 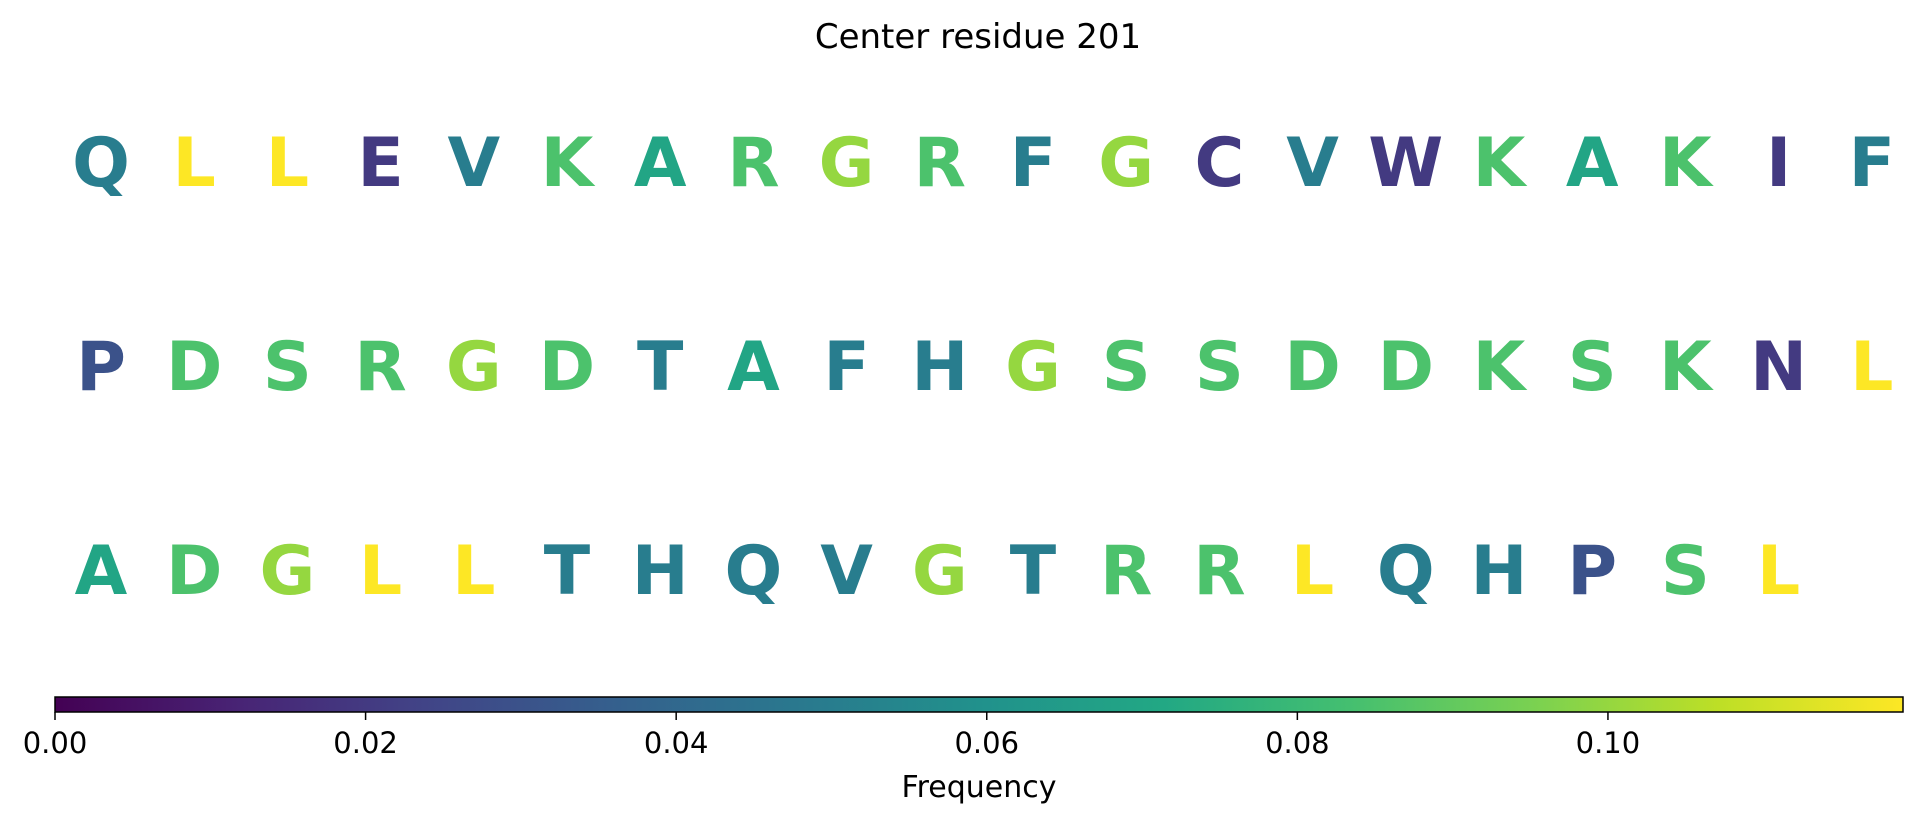 What do you see at coordinates (1778, 163) in the screenshot?
I see `residue-letter: I` at bounding box center [1778, 163].